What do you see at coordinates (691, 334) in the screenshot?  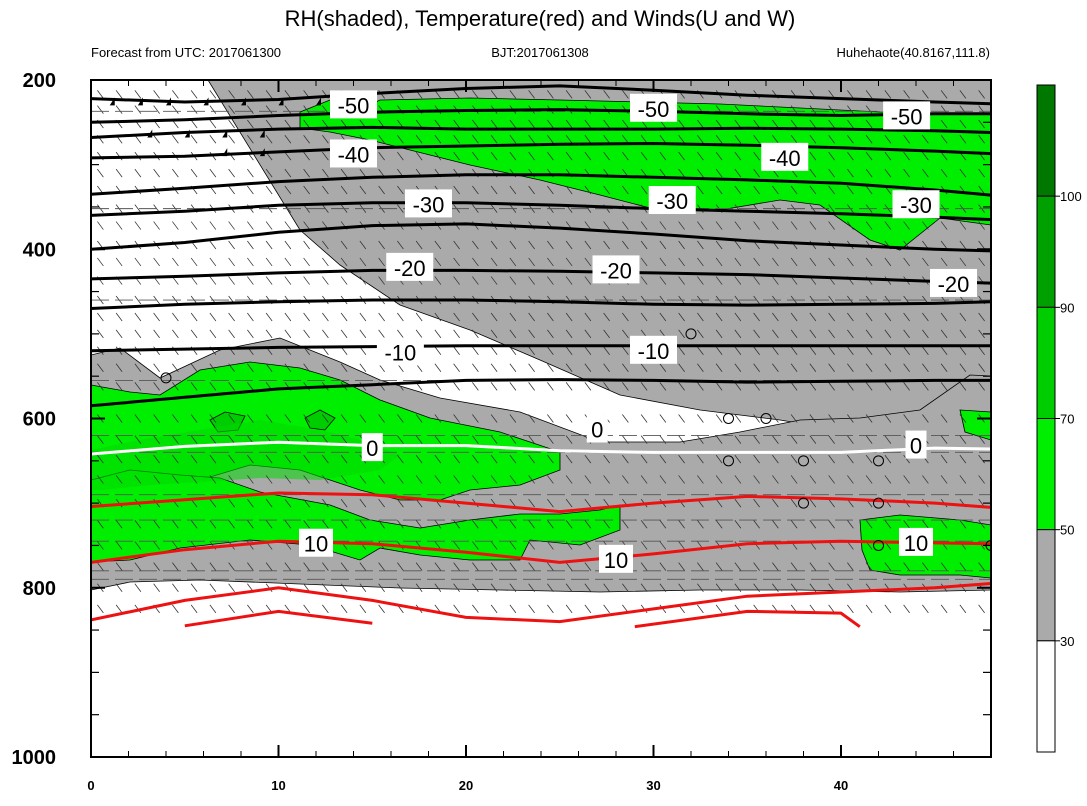 I see `calm-circle` at bounding box center [691, 334].